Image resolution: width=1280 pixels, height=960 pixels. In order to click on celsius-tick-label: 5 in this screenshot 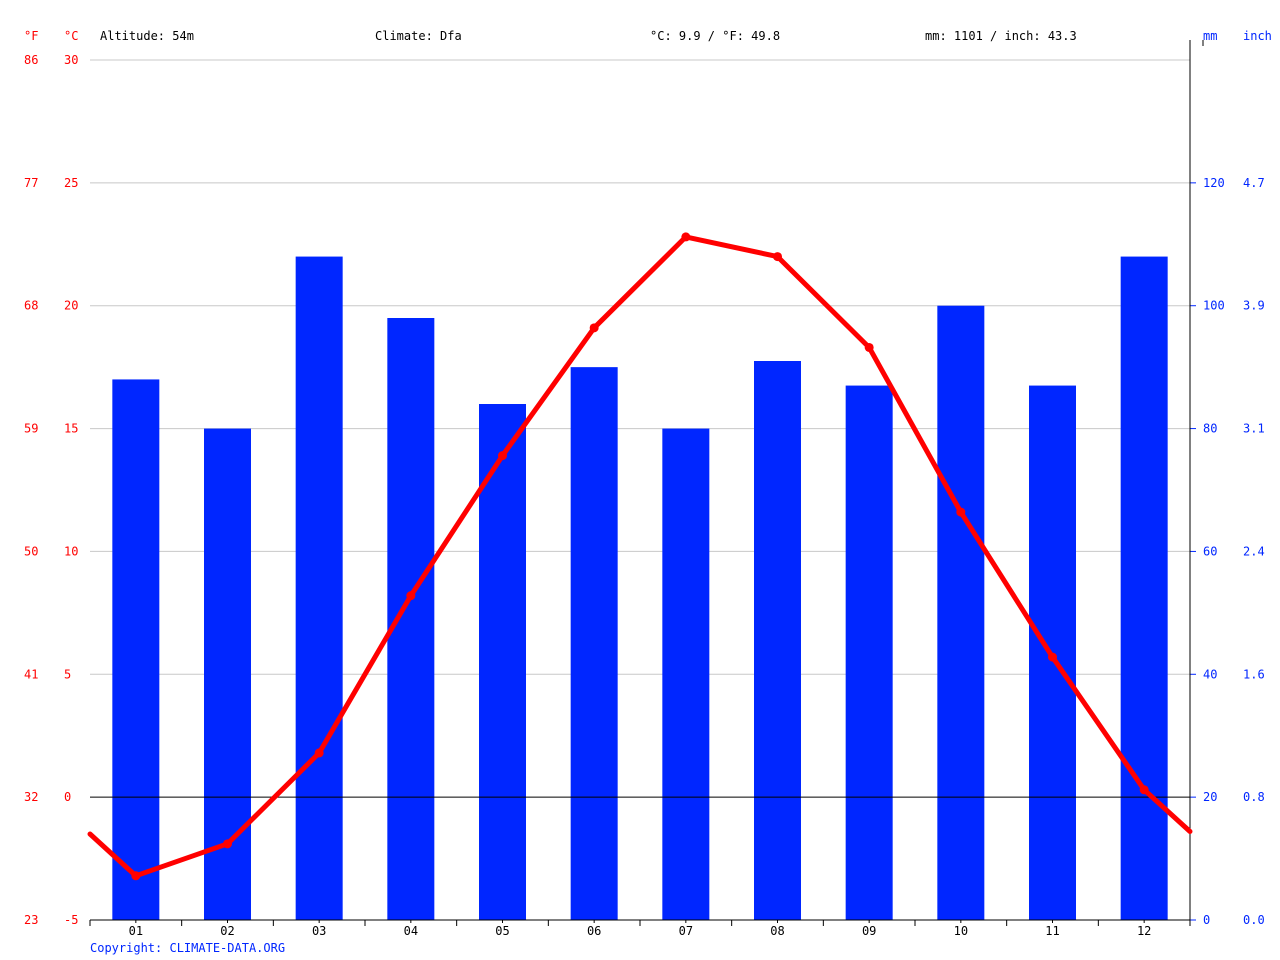, I will do `click(67, 674)`.